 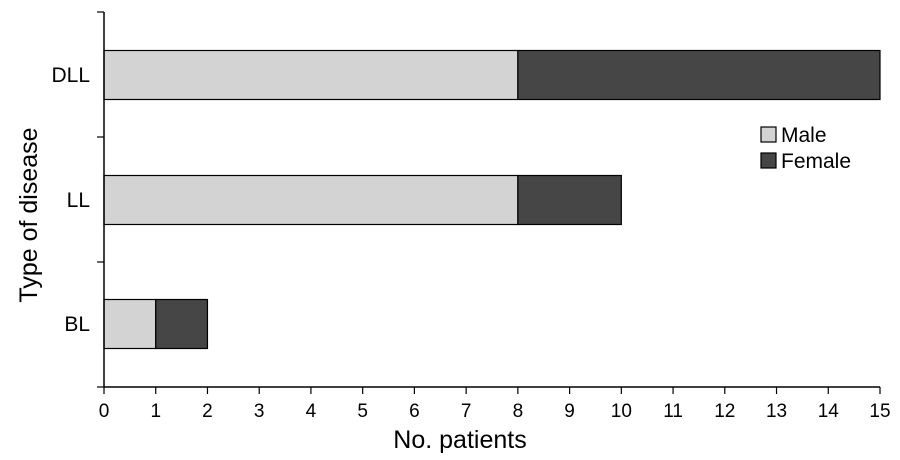 I want to click on x-tick-label: 7, so click(x=466, y=411).